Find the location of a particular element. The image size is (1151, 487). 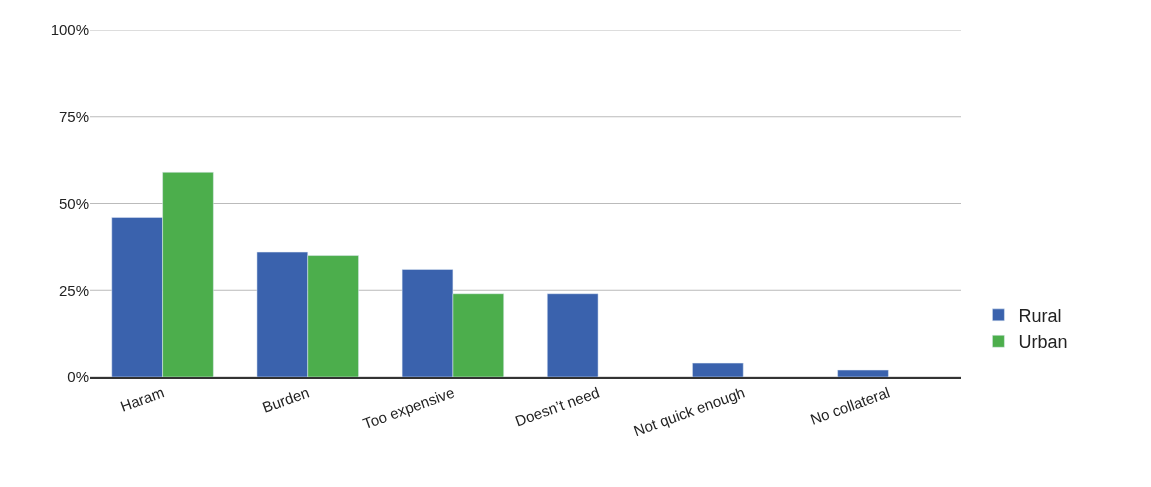

x-tick-label: Burden is located at coordinates (286, 399).